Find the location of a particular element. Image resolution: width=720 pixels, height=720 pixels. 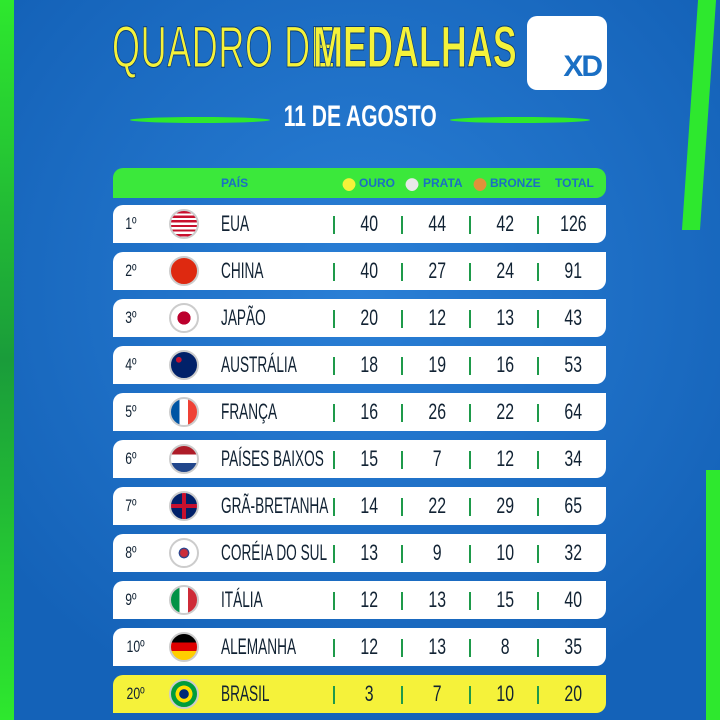

silver-count: 27 is located at coordinates (437, 271).